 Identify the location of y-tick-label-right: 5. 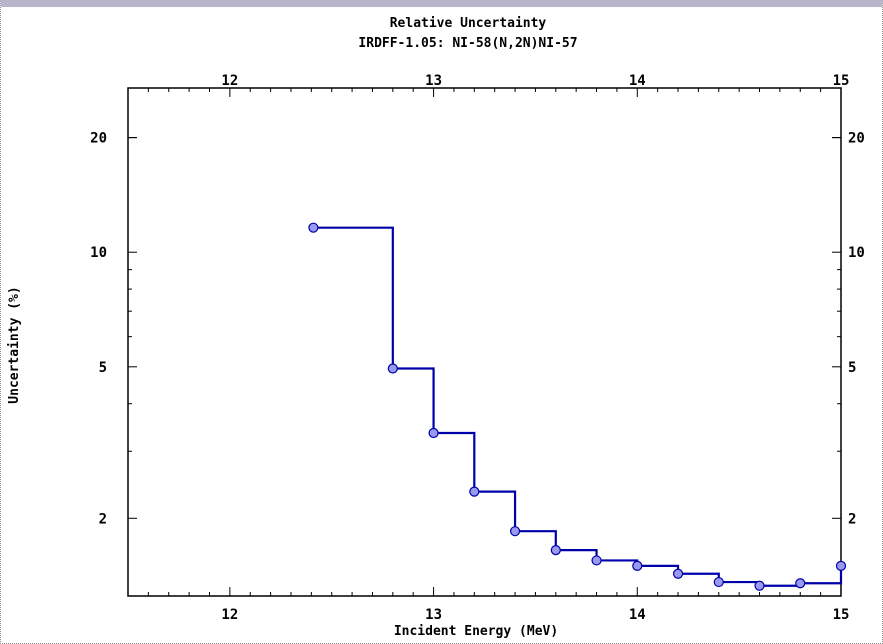
(852, 368).